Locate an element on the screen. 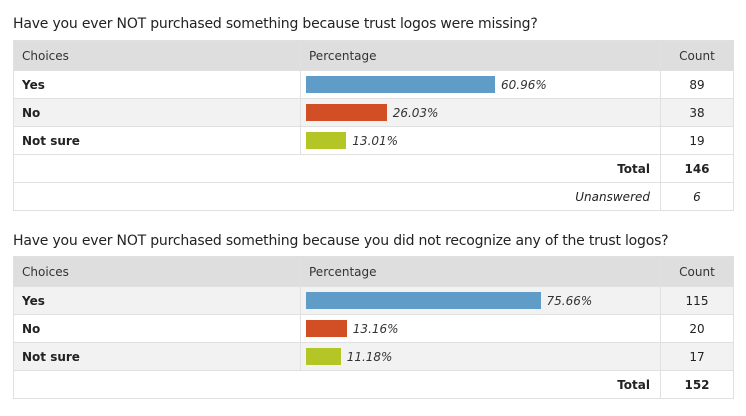  table-row: Not sure 11.18% 17 is located at coordinates (373, 356).